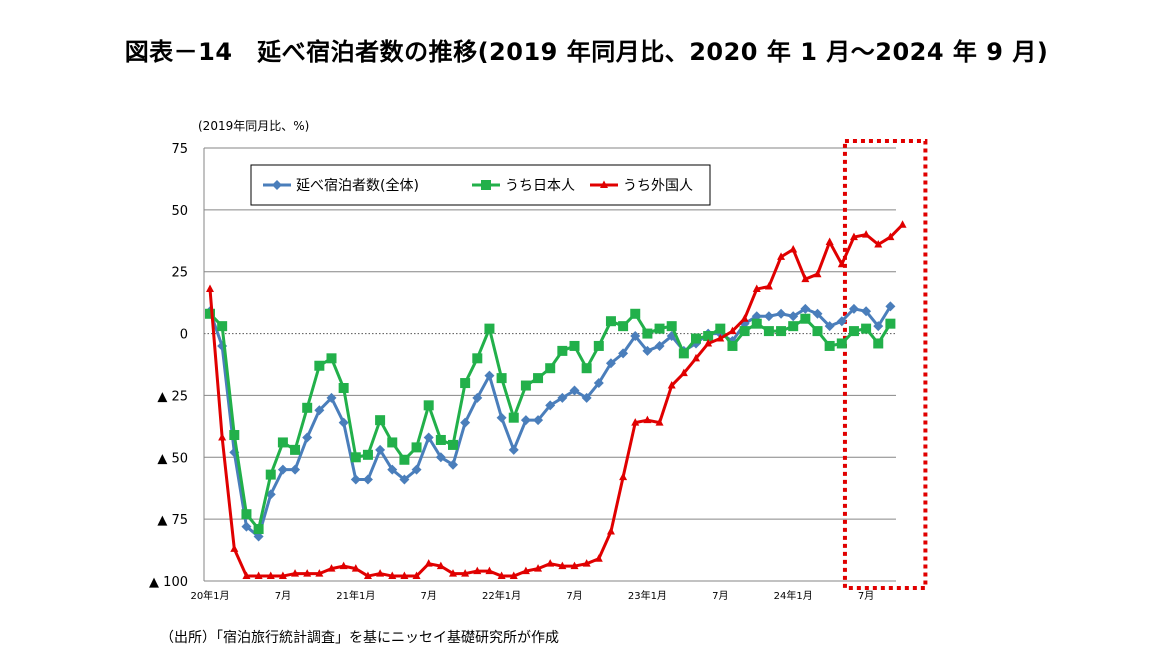  What do you see at coordinates (523, 186) in the screenshot?
I see `legend-item: うち日本人` at bounding box center [523, 186].